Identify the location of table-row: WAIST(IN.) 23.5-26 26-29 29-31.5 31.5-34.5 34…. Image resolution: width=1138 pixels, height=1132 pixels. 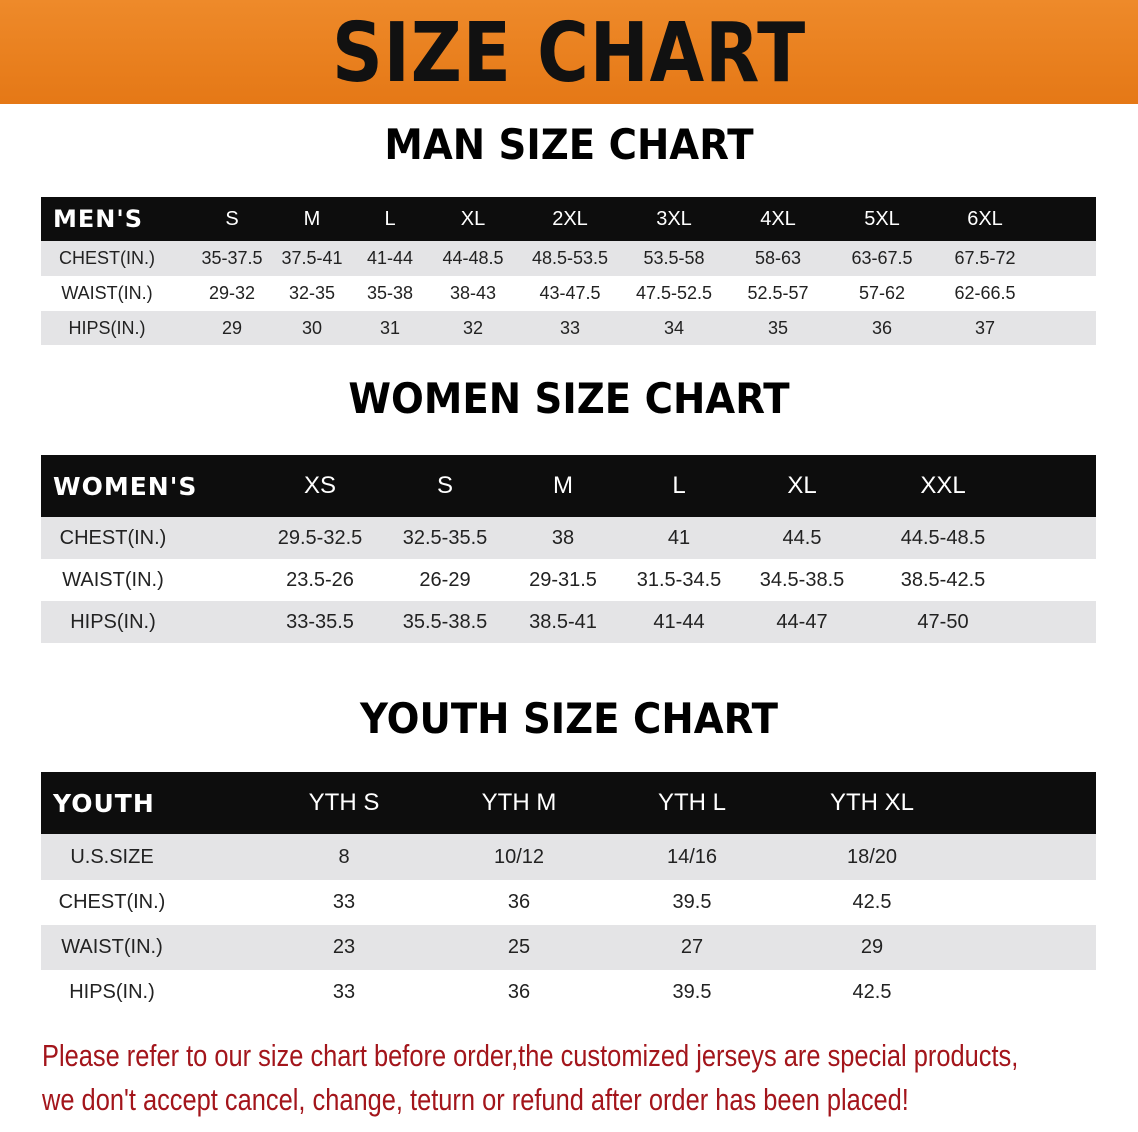
(568, 580).